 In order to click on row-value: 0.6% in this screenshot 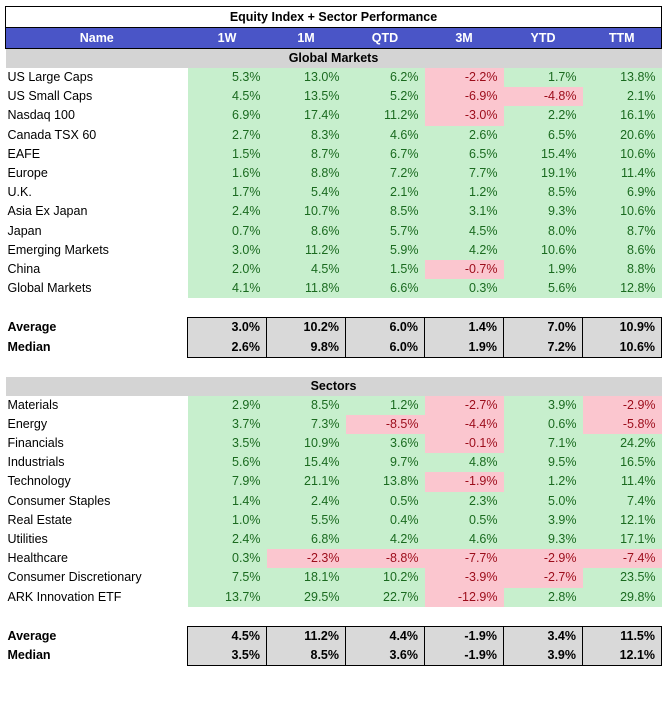, I will do `click(543, 424)`.